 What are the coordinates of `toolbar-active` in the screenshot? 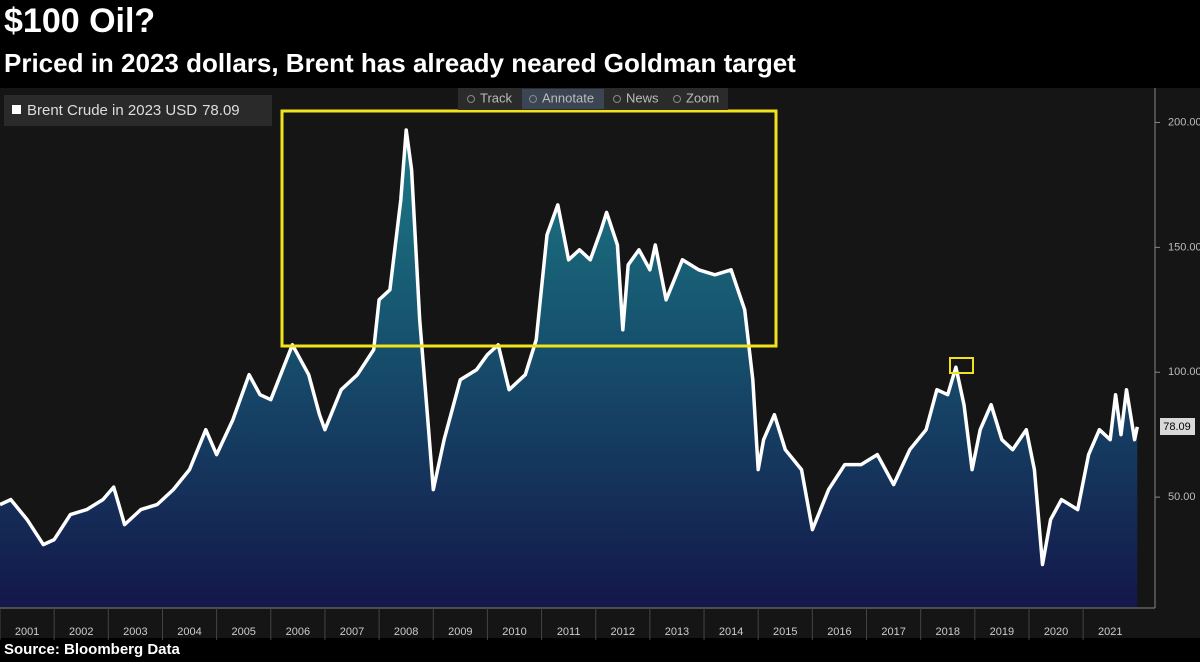 It's located at (563, 99).